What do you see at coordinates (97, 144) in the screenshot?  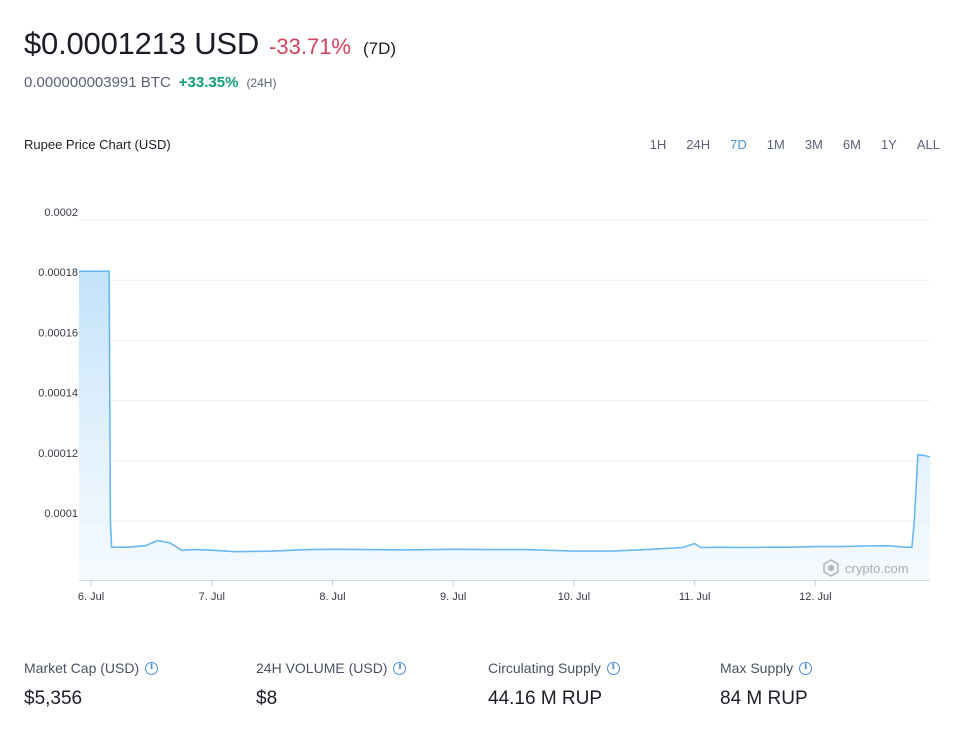 I see `chart-title: Rupee Price Chart (USD)` at bounding box center [97, 144].